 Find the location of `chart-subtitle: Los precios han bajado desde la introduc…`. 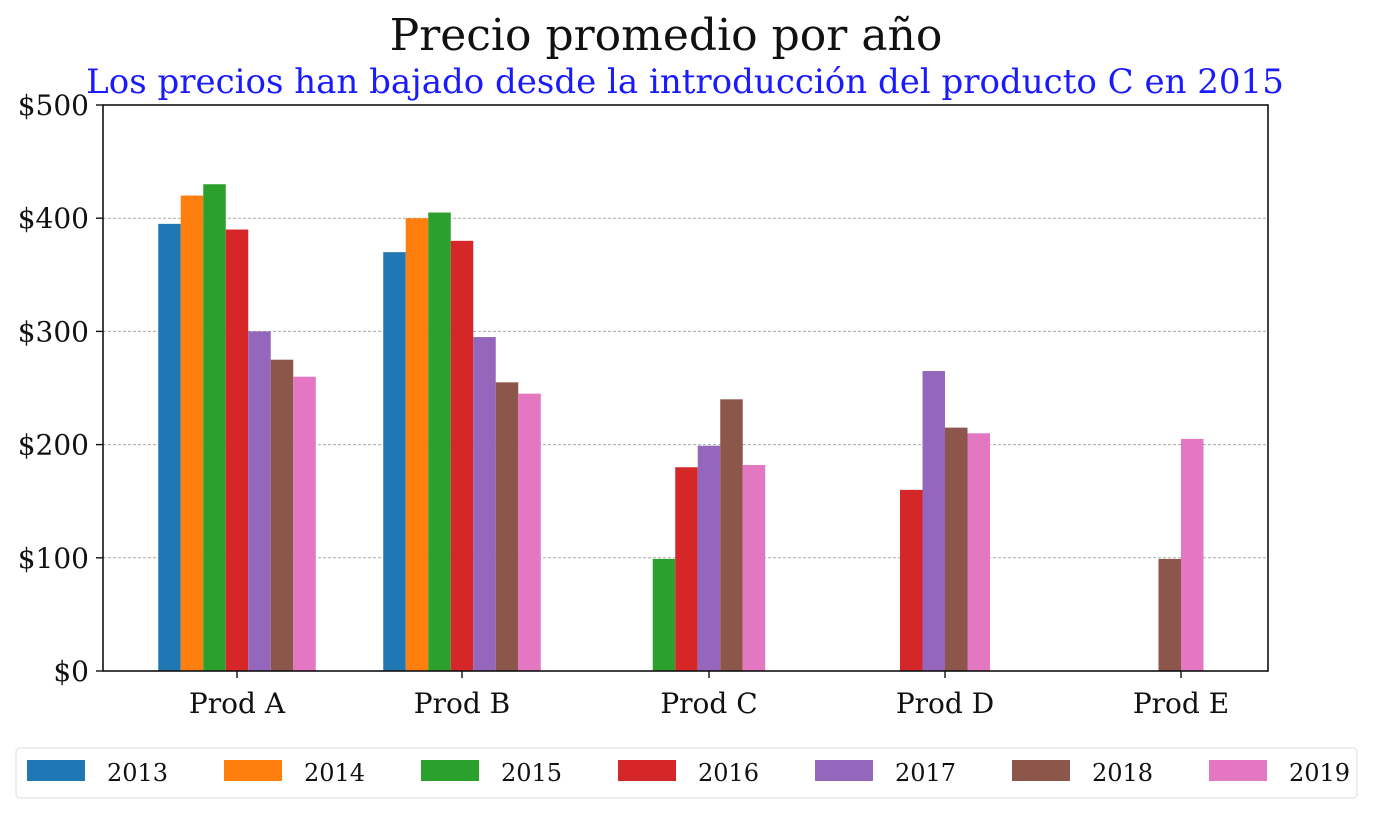

chart-subtitle: Los precios han bajado desde la introduc… is located at coordinates (685, 82).